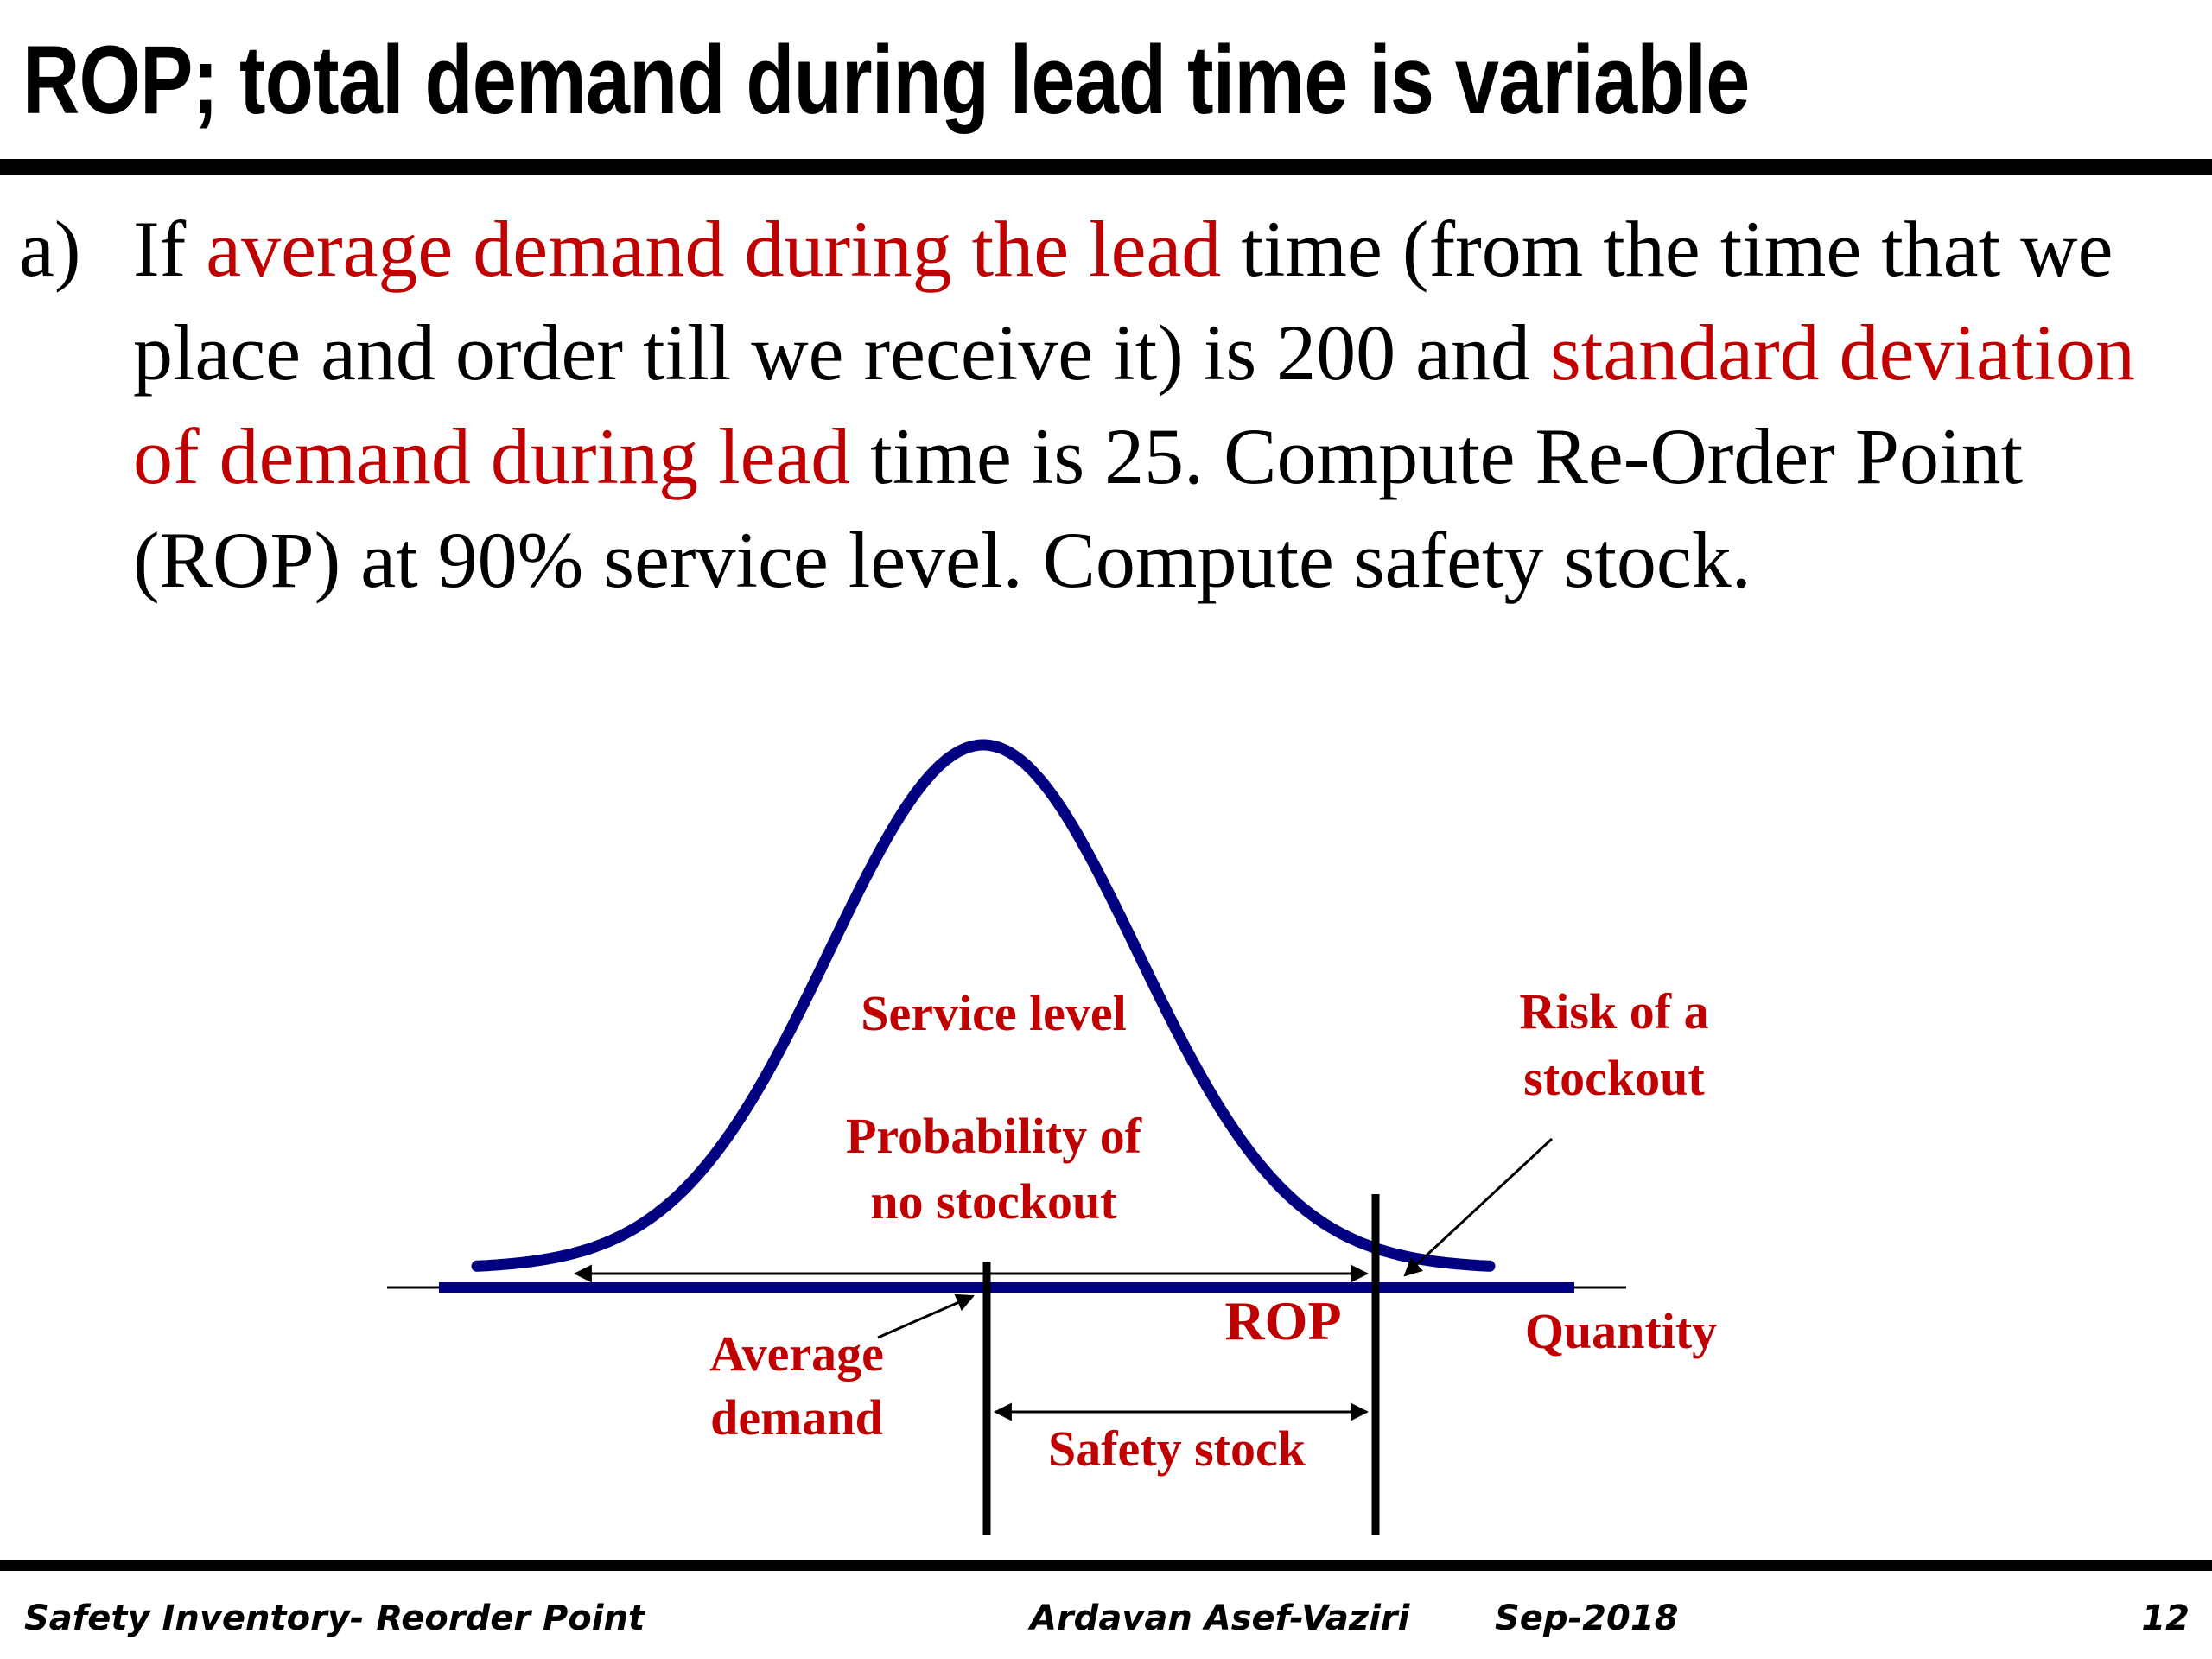  Describe the element at coordinates (1106, 1565) in the screenshot. I see `footer-divider` at that location.